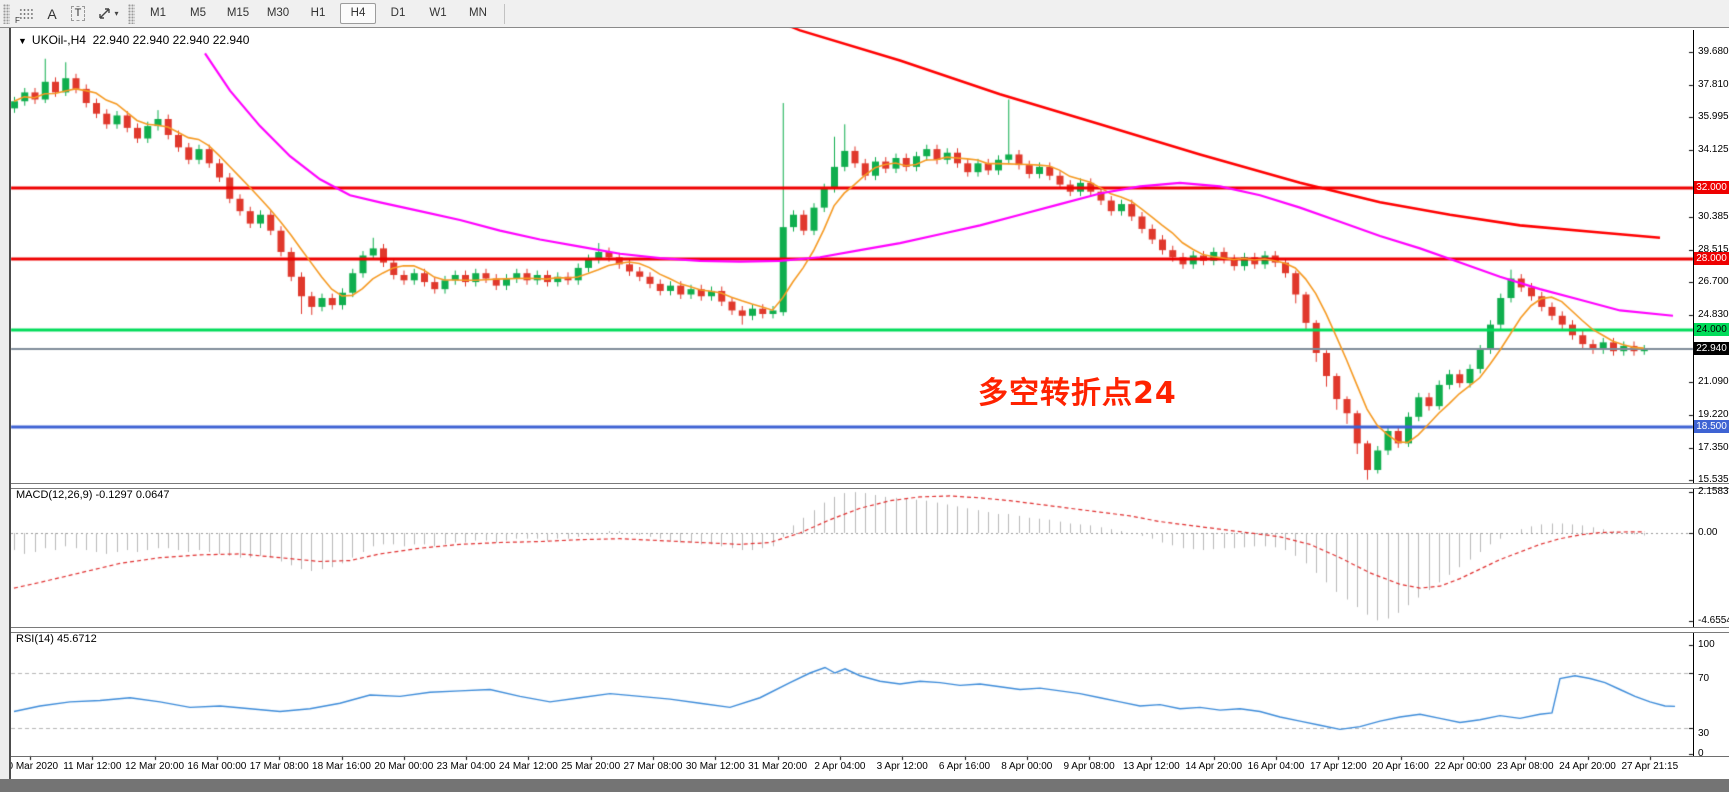 The width and height of the screenshot is (1729, 792). What do you see at coordinates (58, 40) in the screenshot?
I see `symbol-period-label: UKOil-,H4` at bounding box center [58, 40].